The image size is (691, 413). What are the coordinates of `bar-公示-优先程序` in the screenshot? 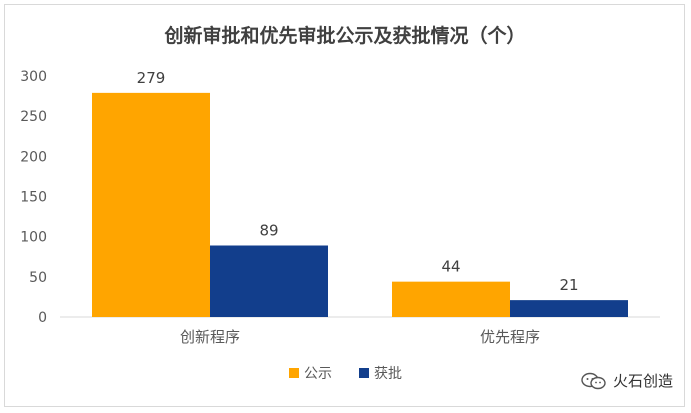 It's located at (451, 299).